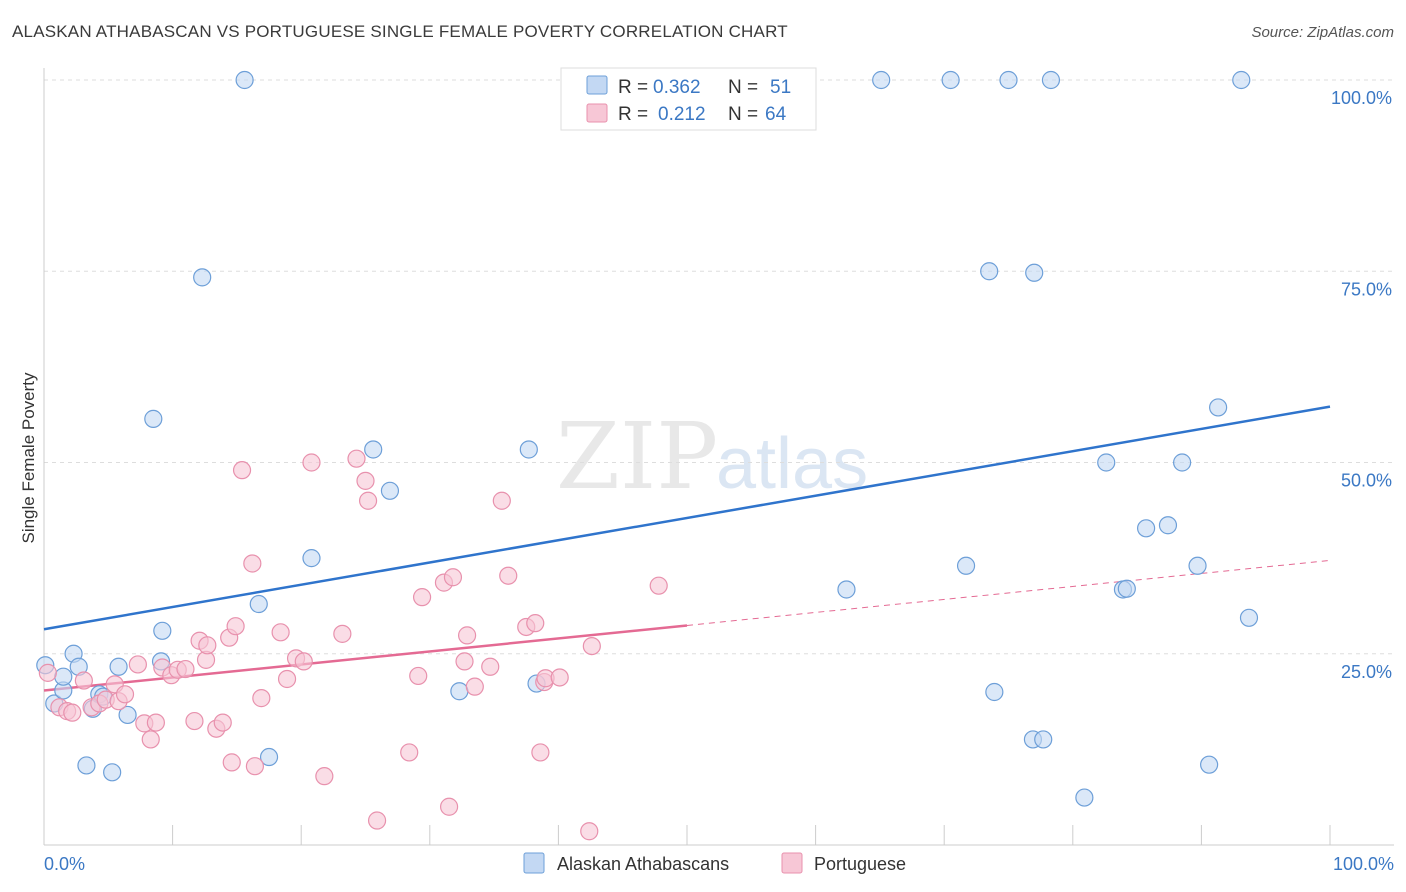 The width and height of the screenshot is (1406, 892). Describe the element at coordinates (780, 87) in the screenshot. I see `stats-n-value-blue: 51` at that location.